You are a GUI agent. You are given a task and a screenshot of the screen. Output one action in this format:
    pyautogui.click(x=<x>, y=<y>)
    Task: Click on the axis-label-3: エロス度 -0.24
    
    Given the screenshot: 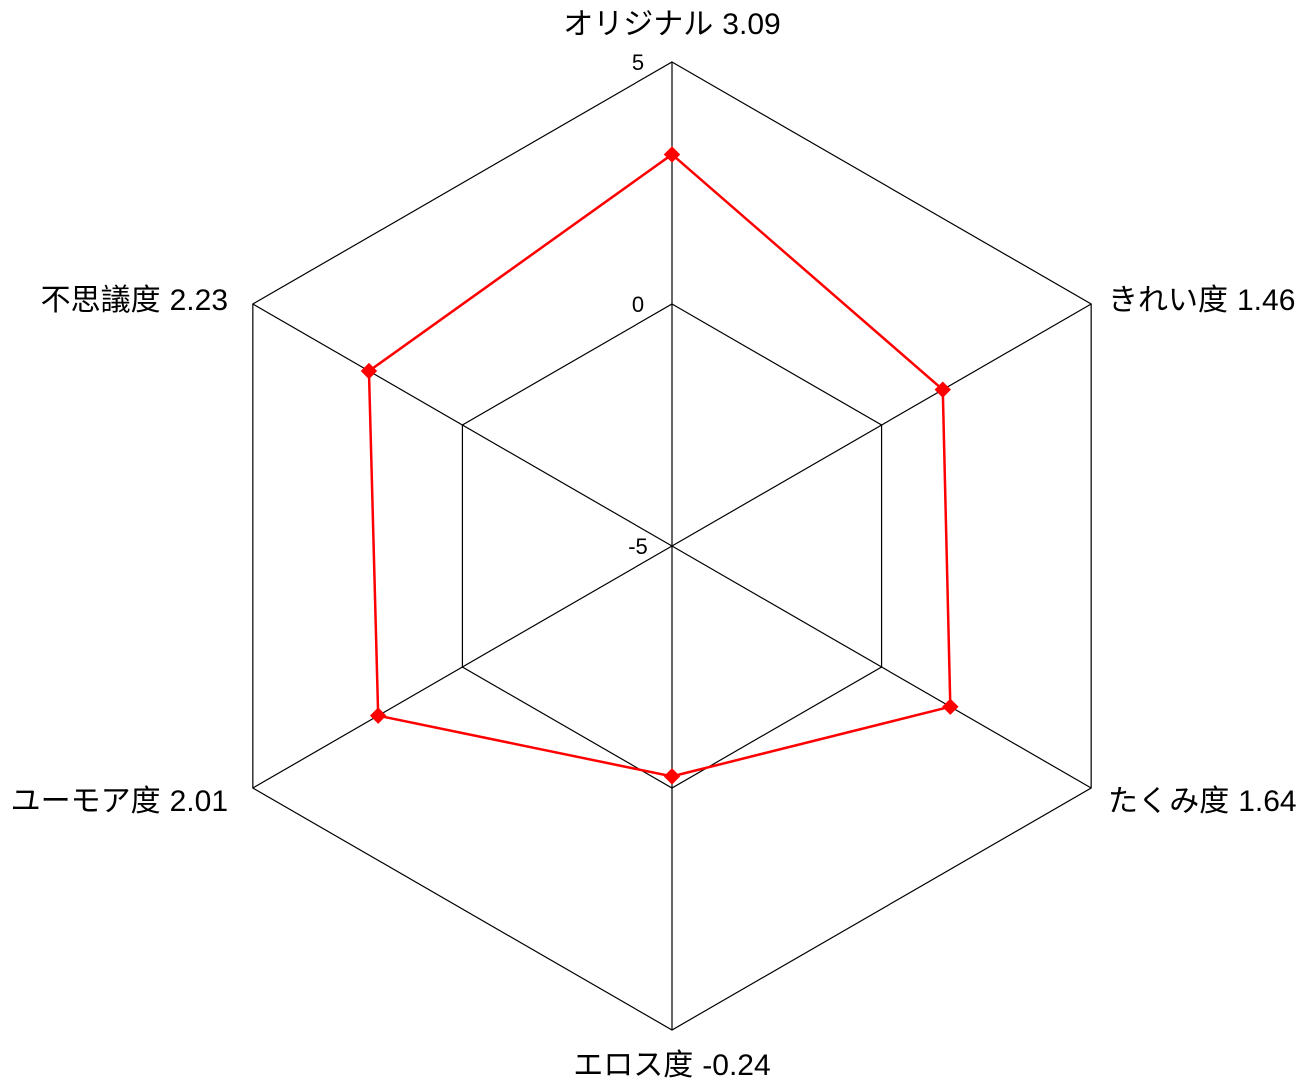 What is the action you would take?
    pyautogui.click(x=671, y=1065)
    